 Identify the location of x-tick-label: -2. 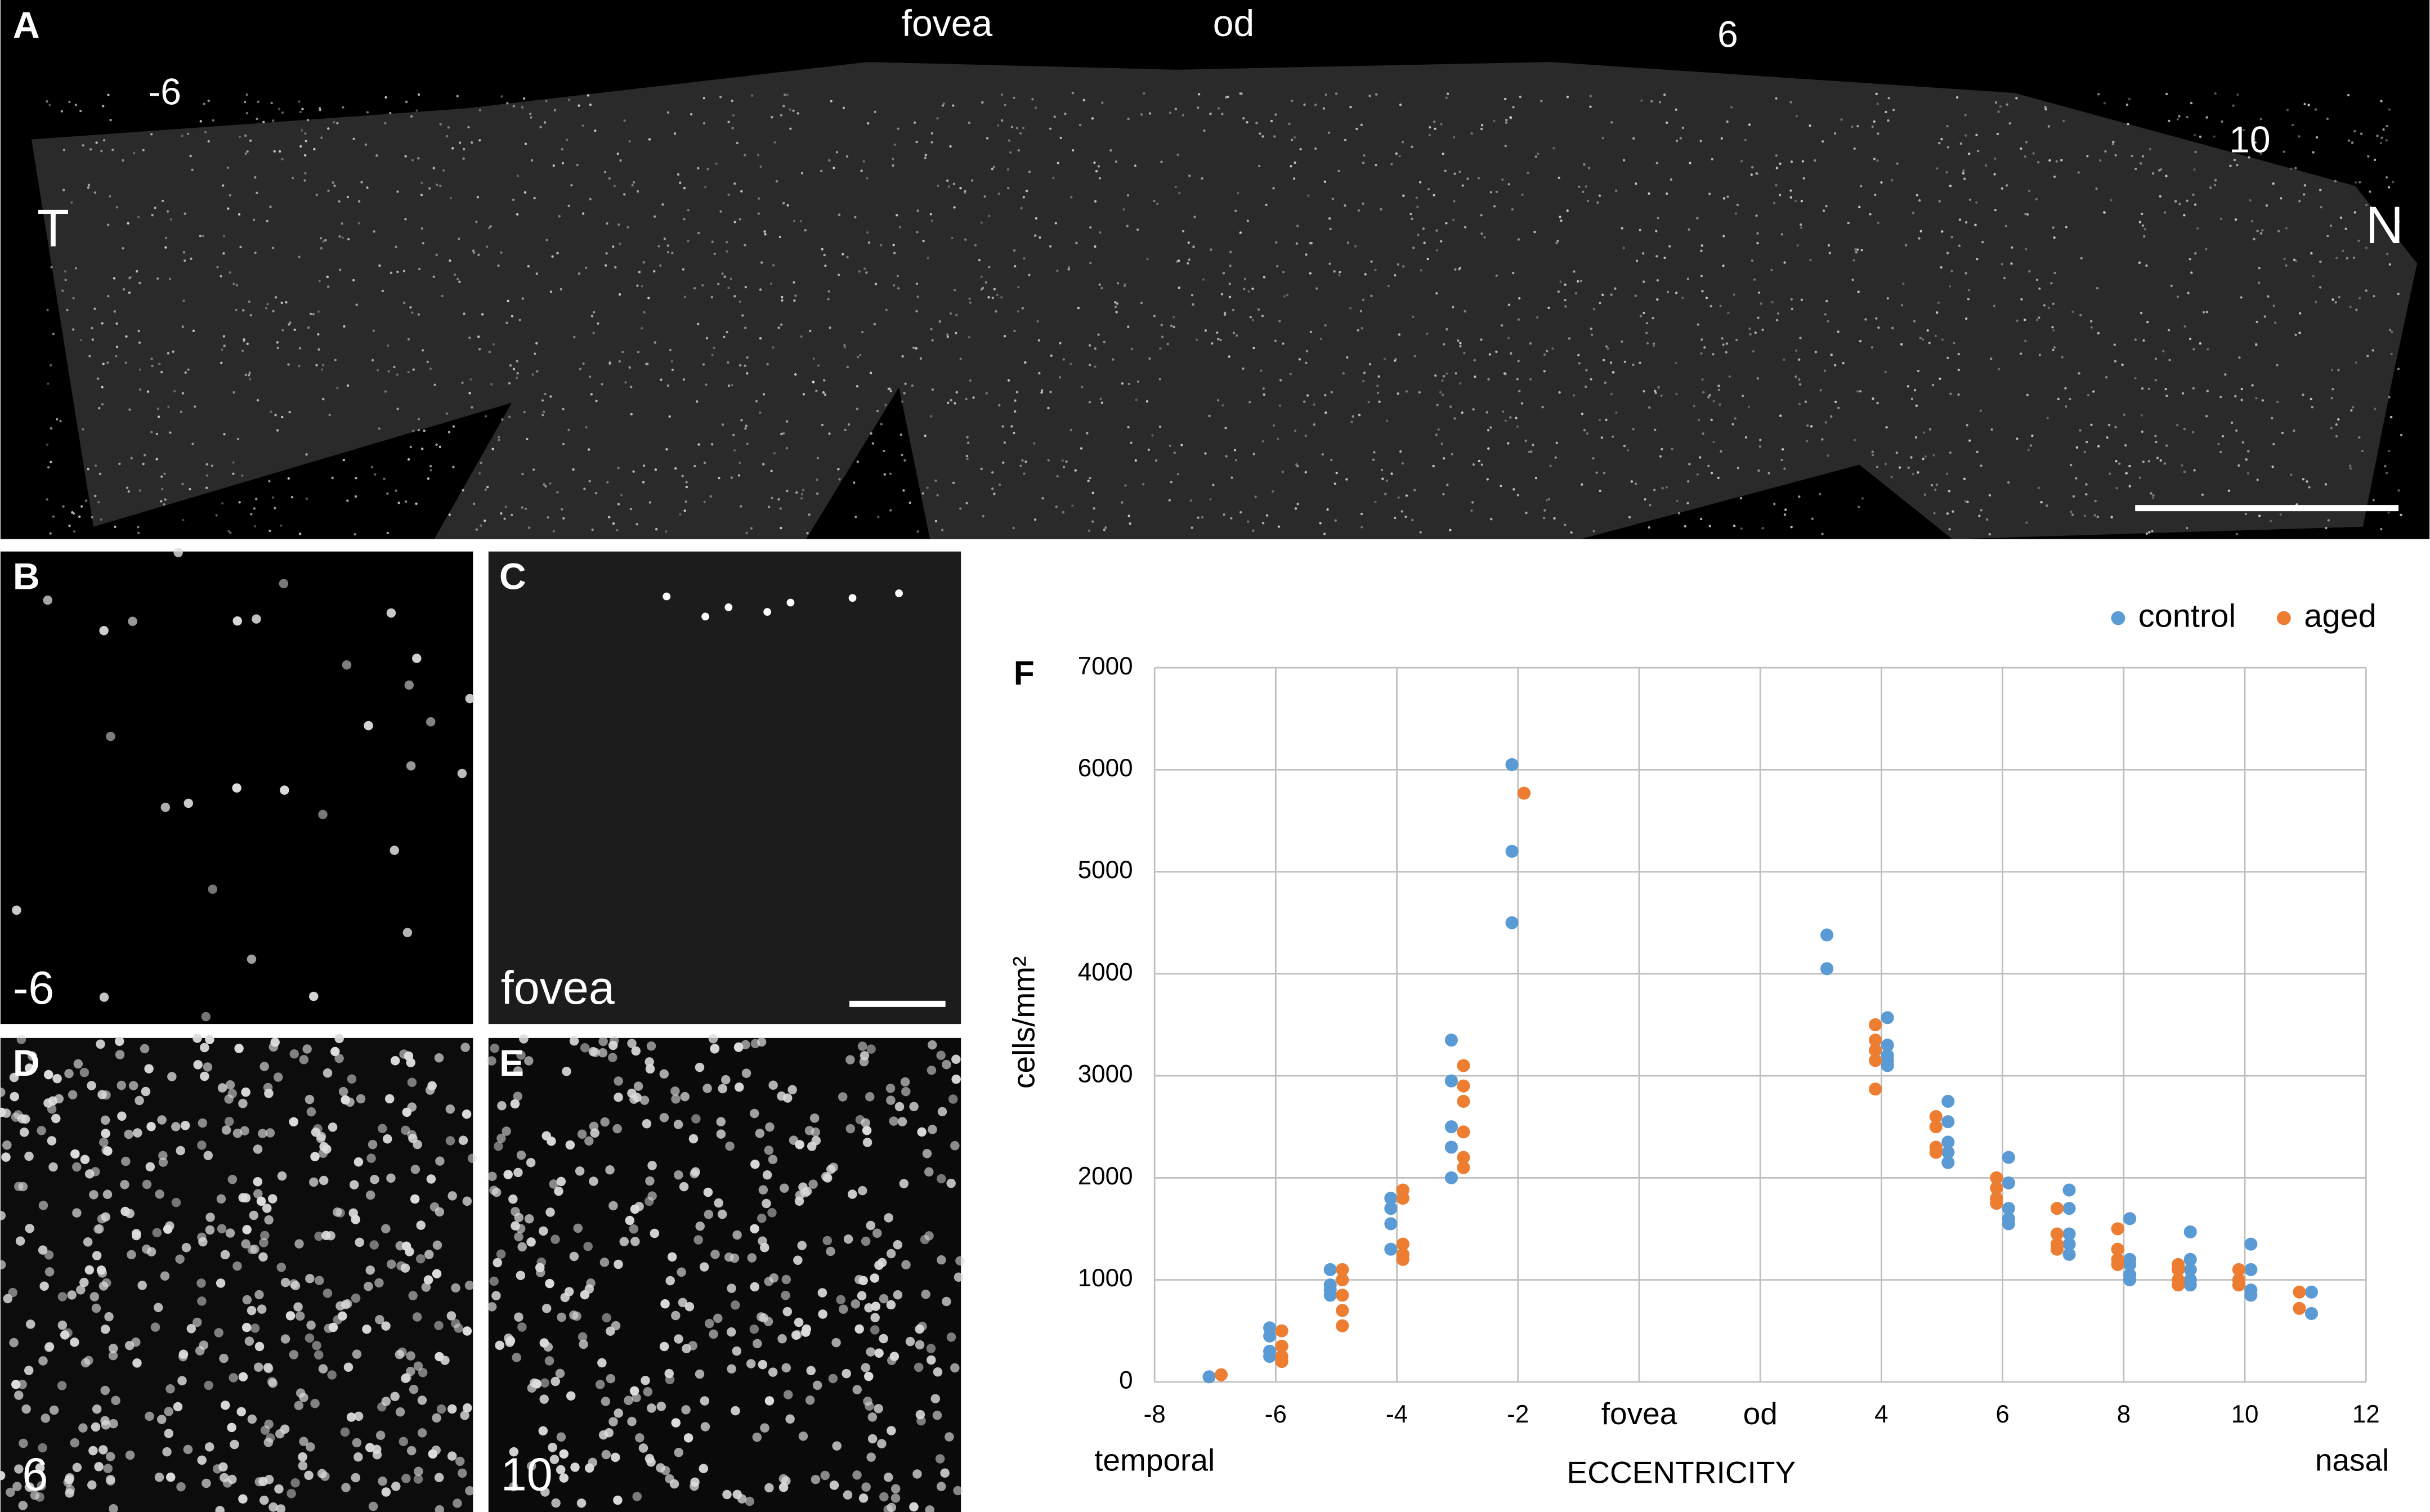
(1518, 1415).